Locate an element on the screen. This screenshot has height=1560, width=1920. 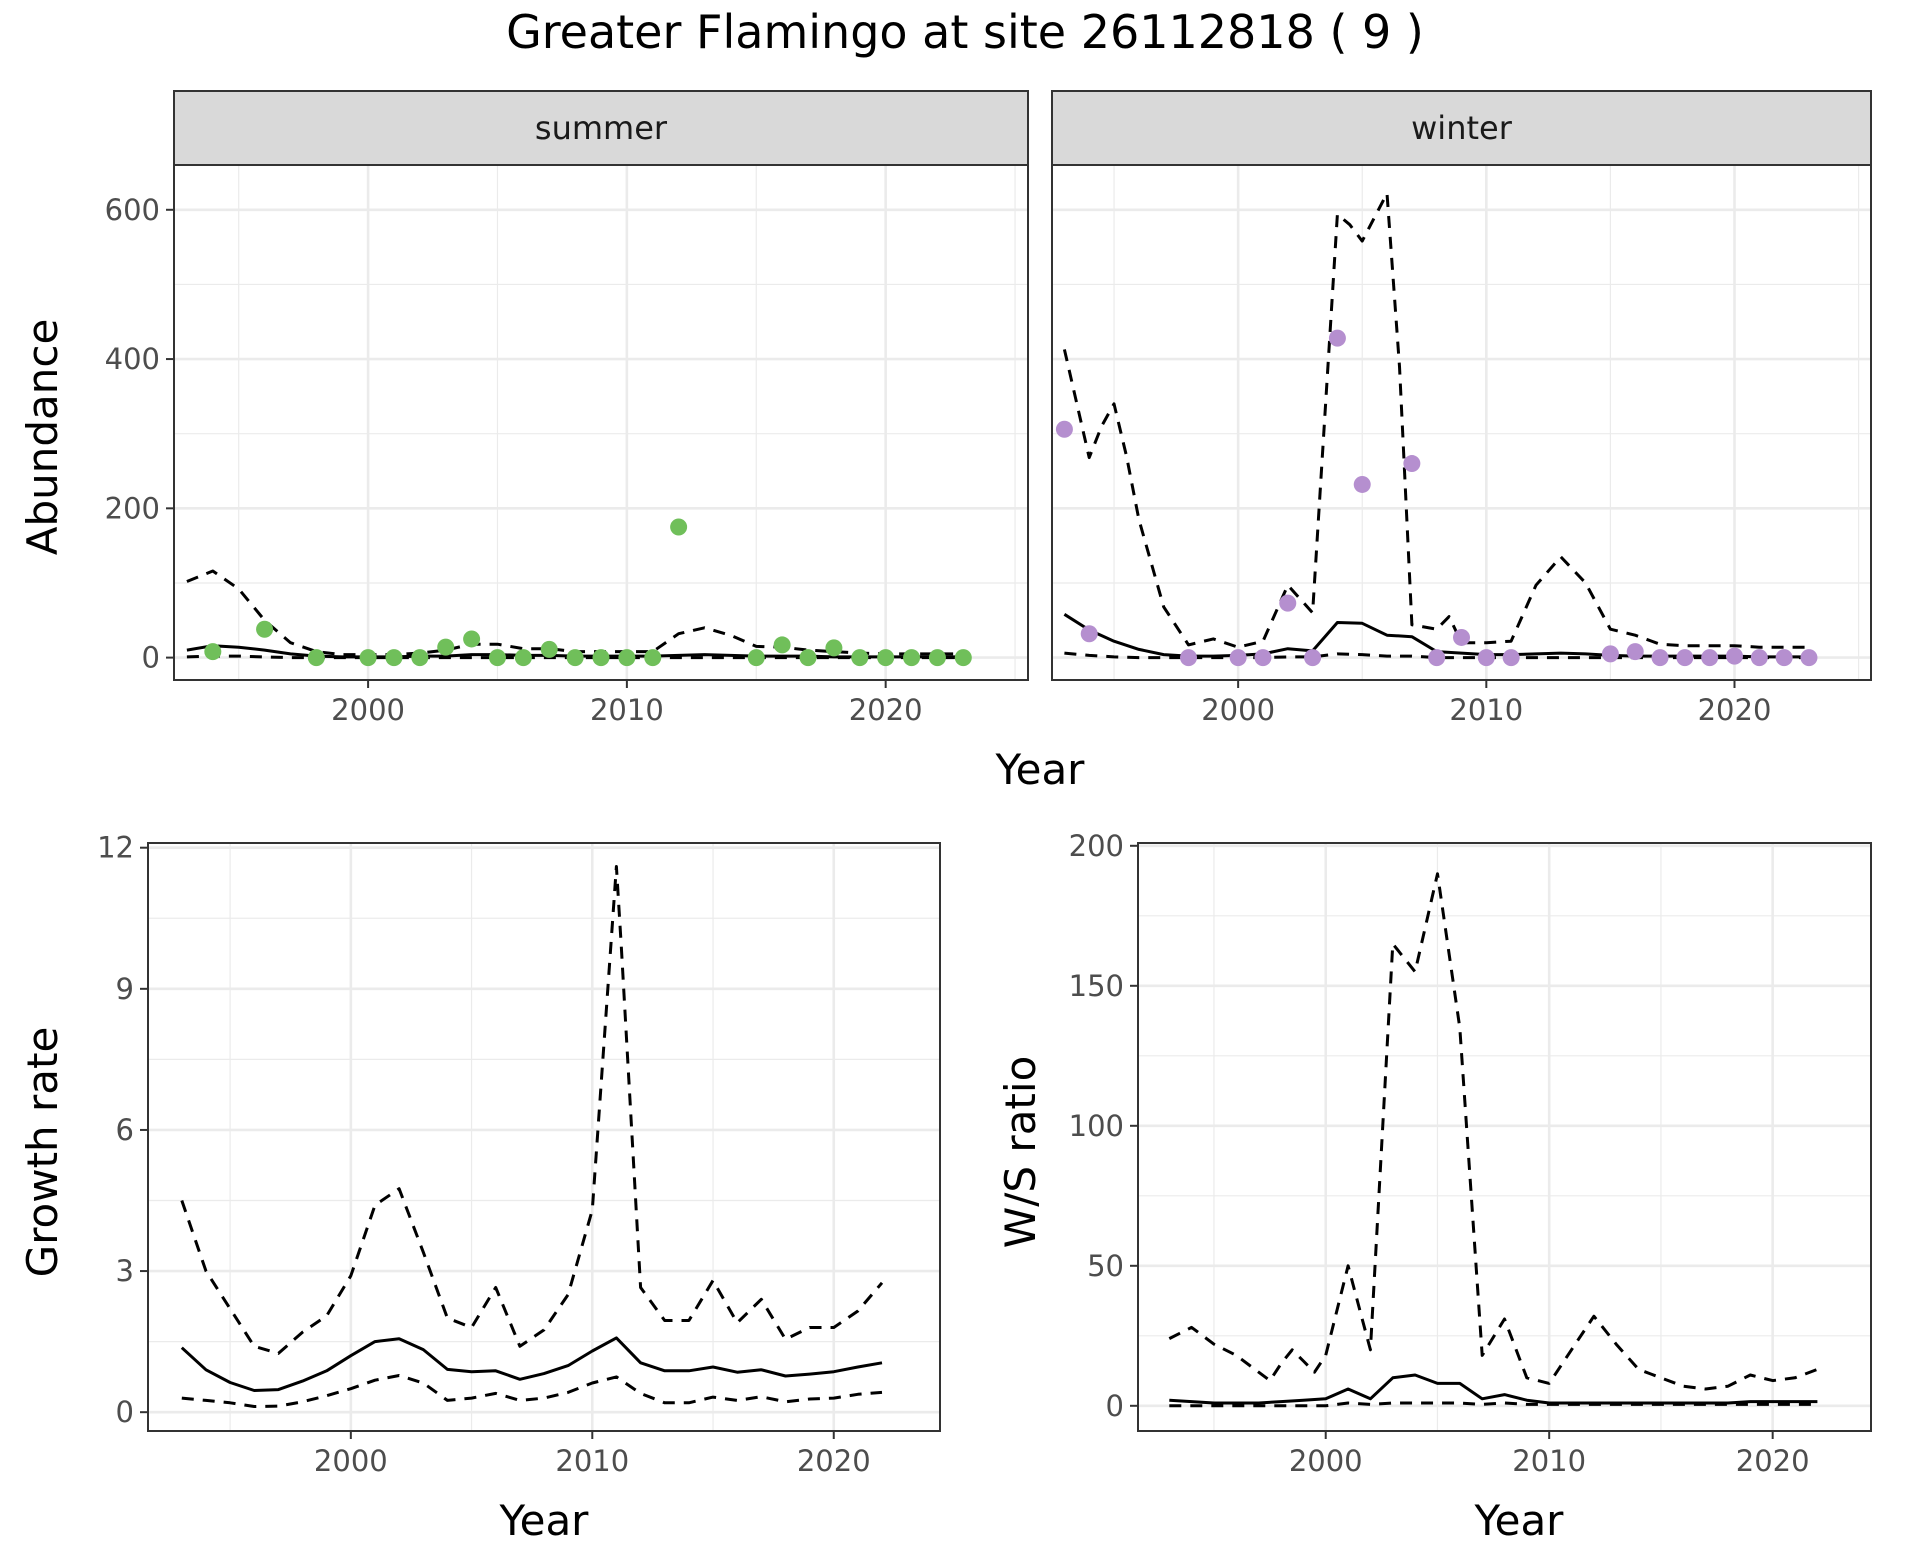
y-tick-label: 9 is located at coordinates (125, 989).